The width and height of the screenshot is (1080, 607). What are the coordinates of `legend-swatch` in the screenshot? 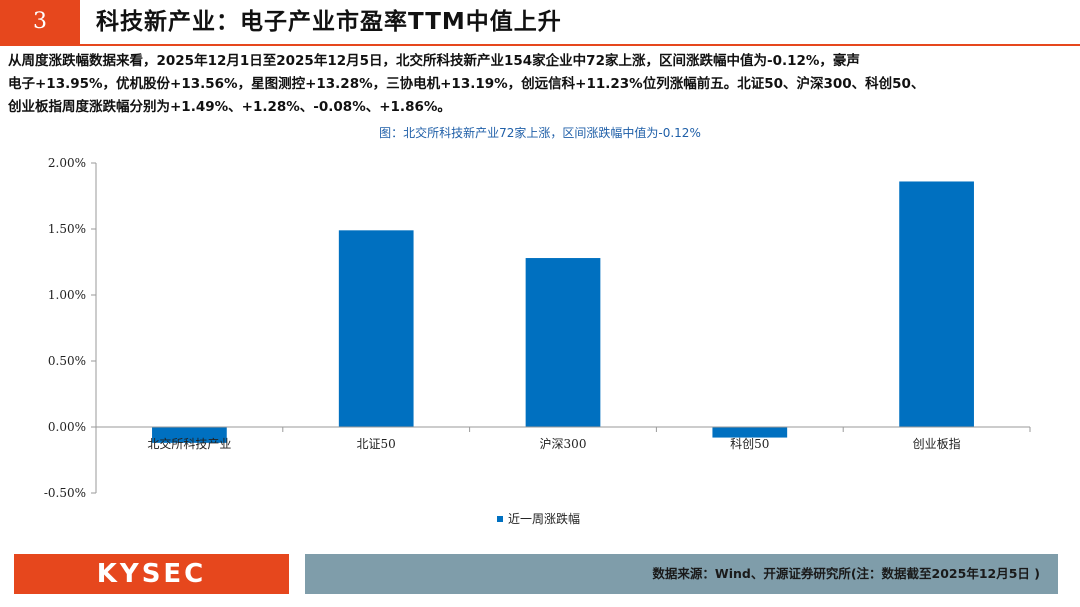 It's located at (500, 519).